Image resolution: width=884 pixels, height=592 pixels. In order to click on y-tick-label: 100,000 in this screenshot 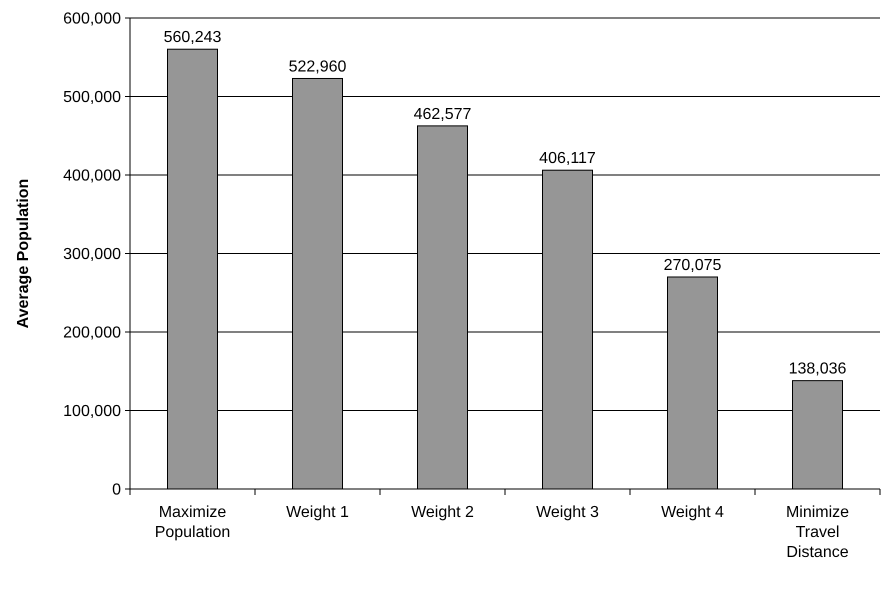, I will do `click(92, 411)`.